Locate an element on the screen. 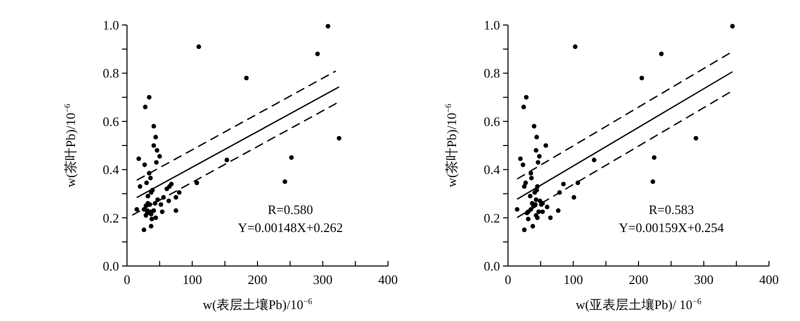 This screenshot has height=321, width=800. annotation: R=0.583 is located at coordinates (671, 209).